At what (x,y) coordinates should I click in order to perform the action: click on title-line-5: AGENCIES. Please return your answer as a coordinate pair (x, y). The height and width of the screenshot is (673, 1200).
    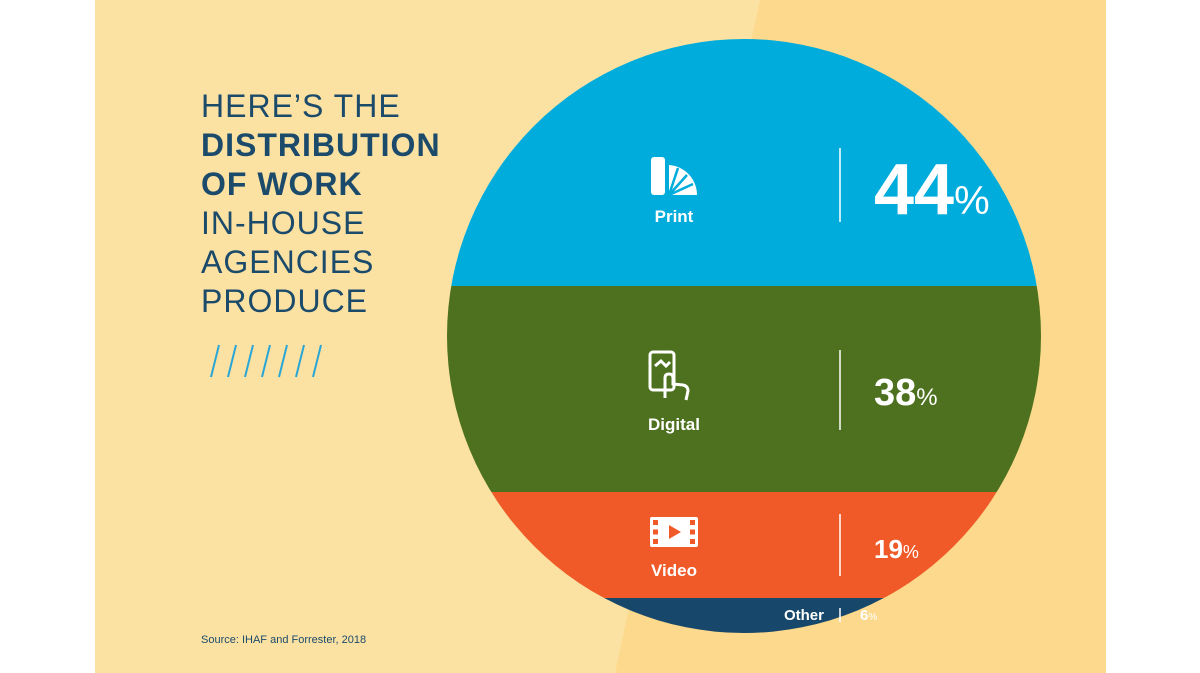
    Looking at the image, I should click on (288, 262).